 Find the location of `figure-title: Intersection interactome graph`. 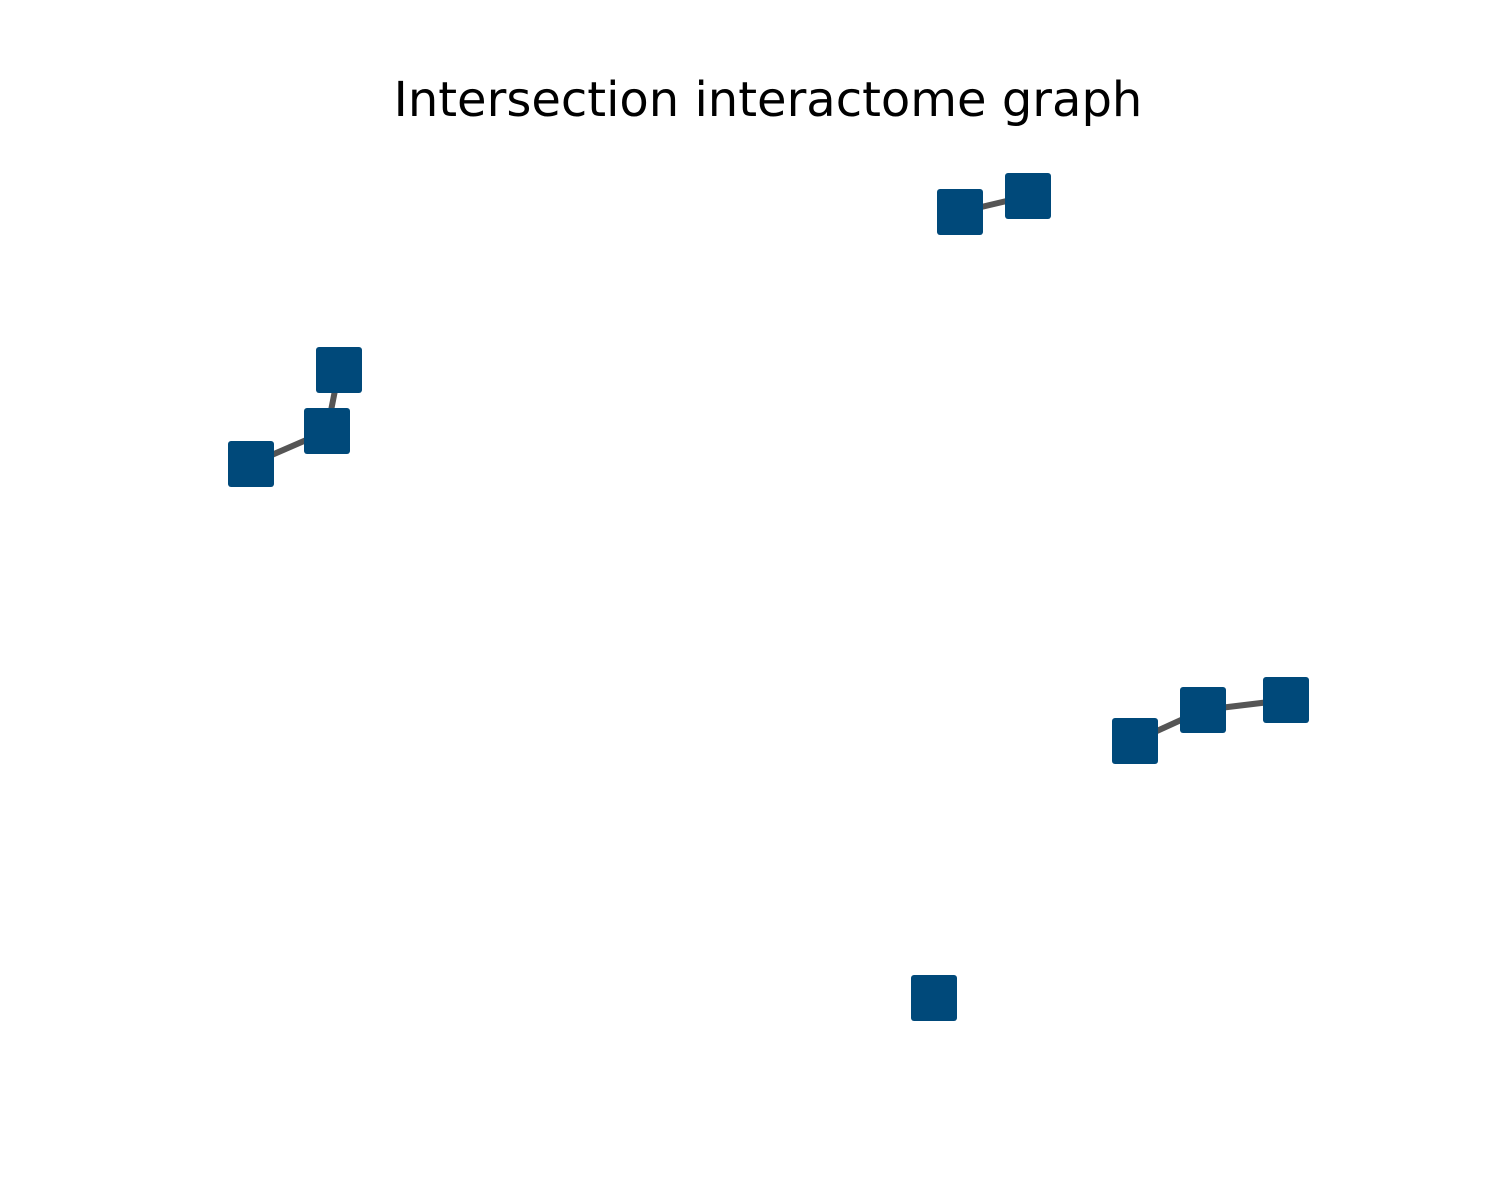

figure-title: Intersection interactome graph is located at coordinates (768, 100).